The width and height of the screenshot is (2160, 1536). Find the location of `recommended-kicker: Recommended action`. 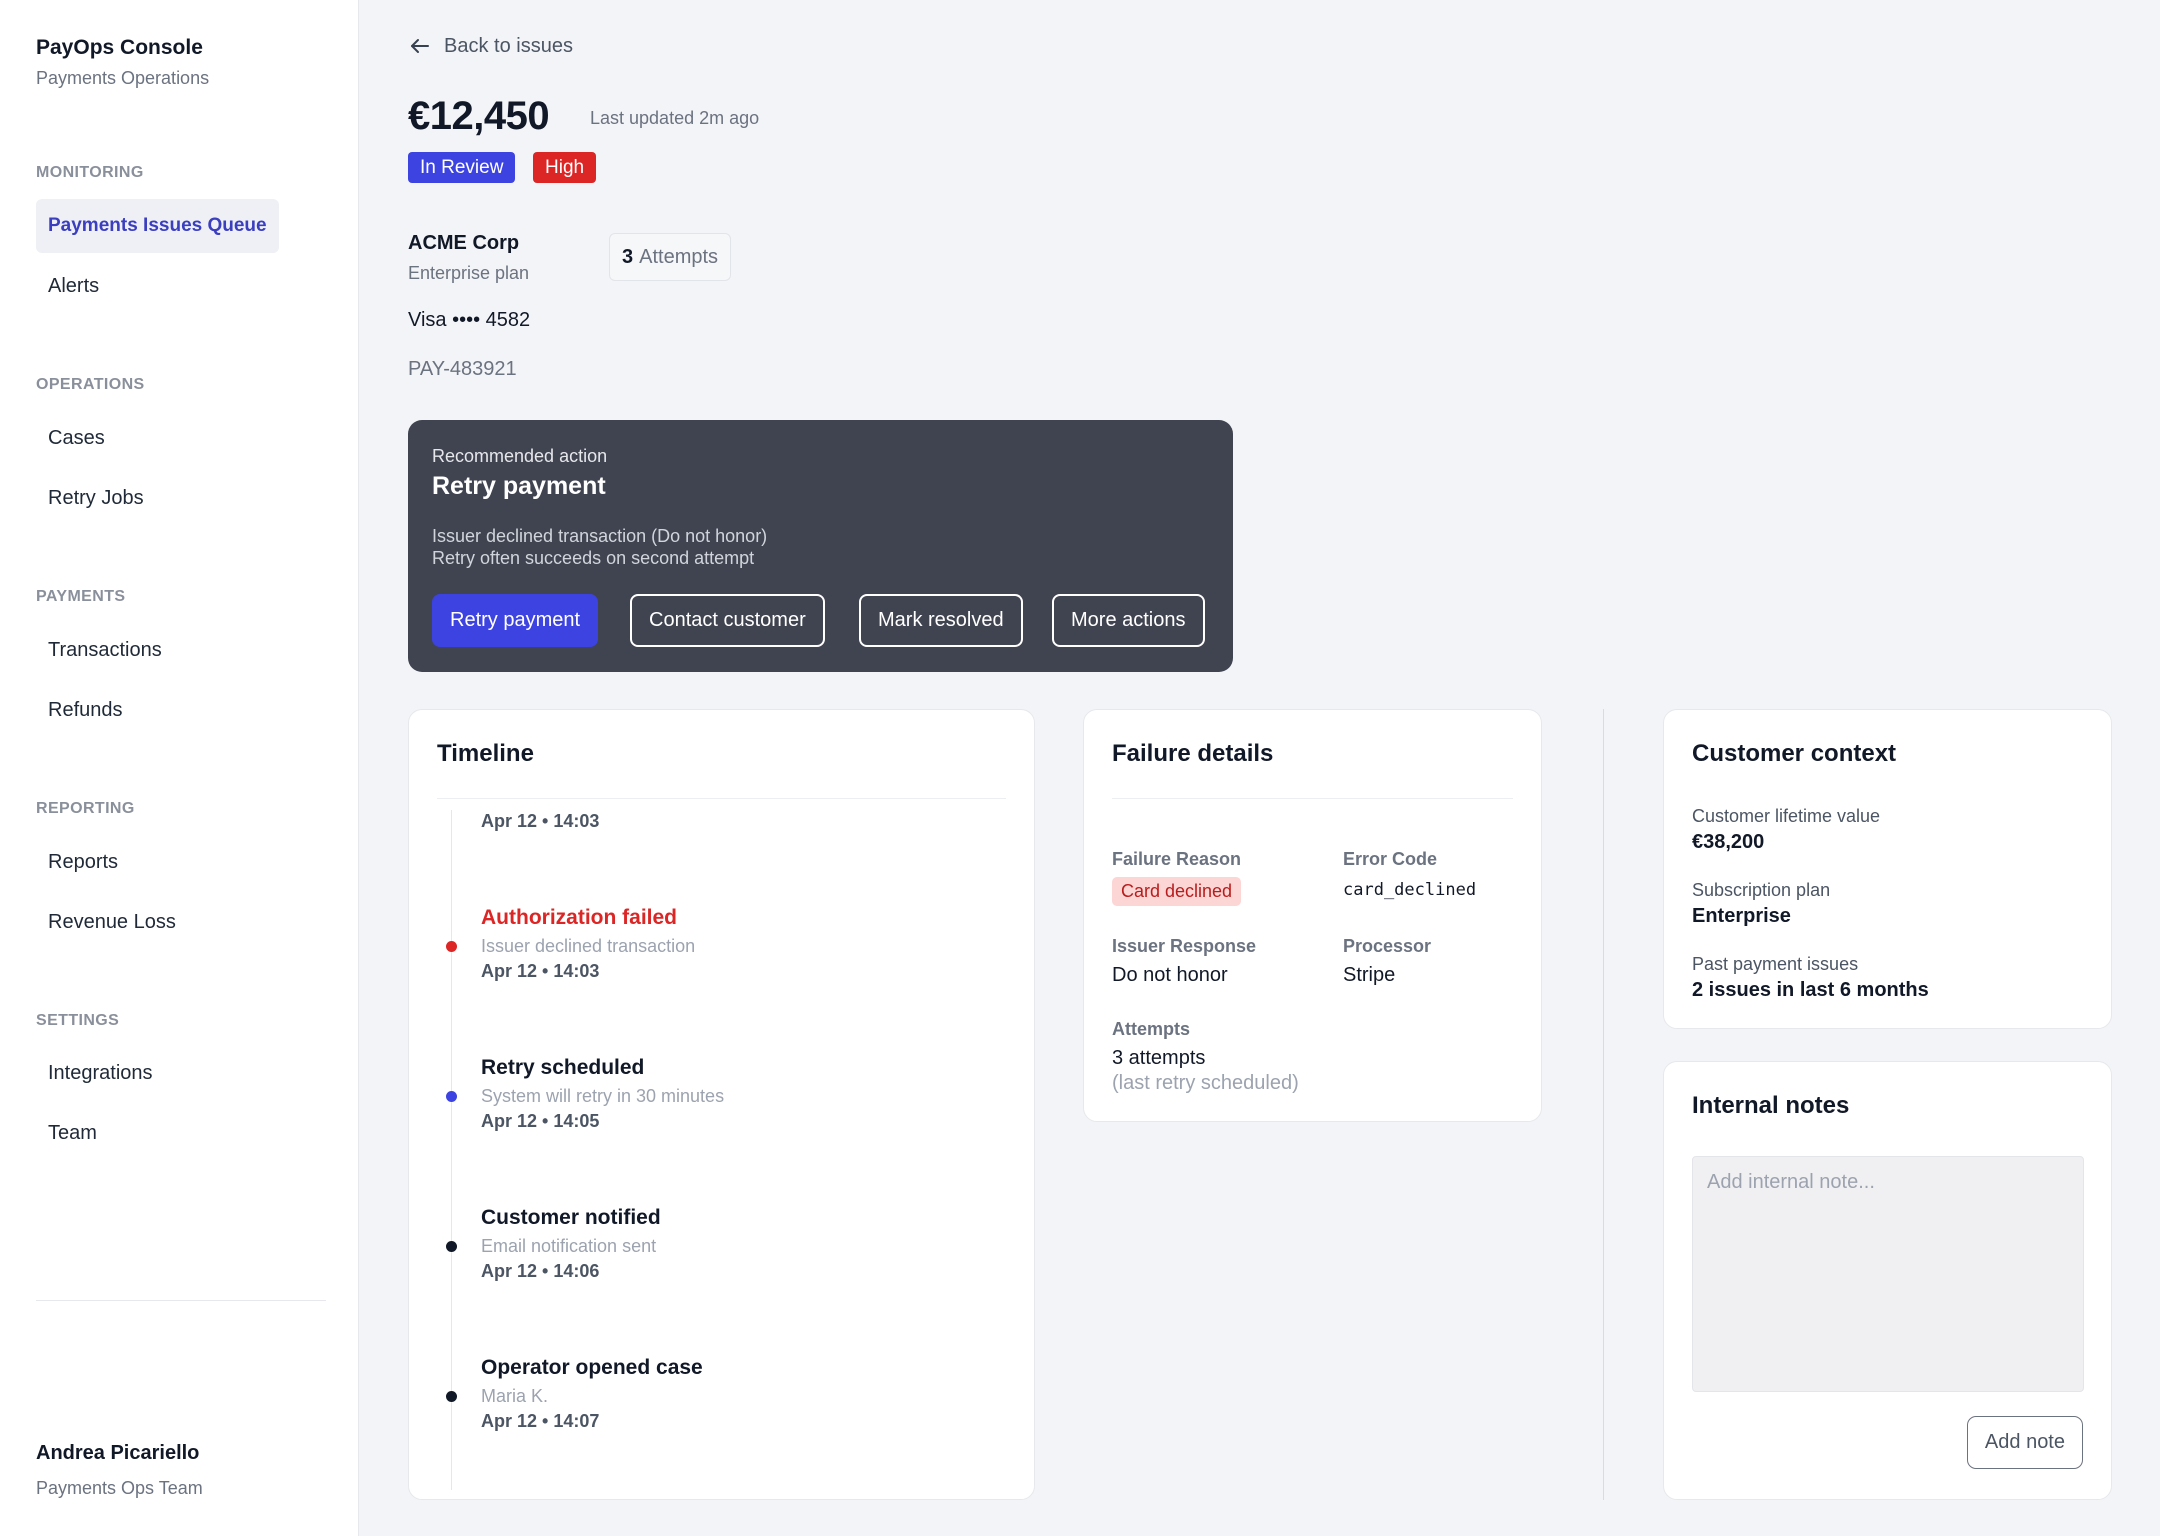

recommended-kicker: Recommended action is located at coordinates (520, 456).